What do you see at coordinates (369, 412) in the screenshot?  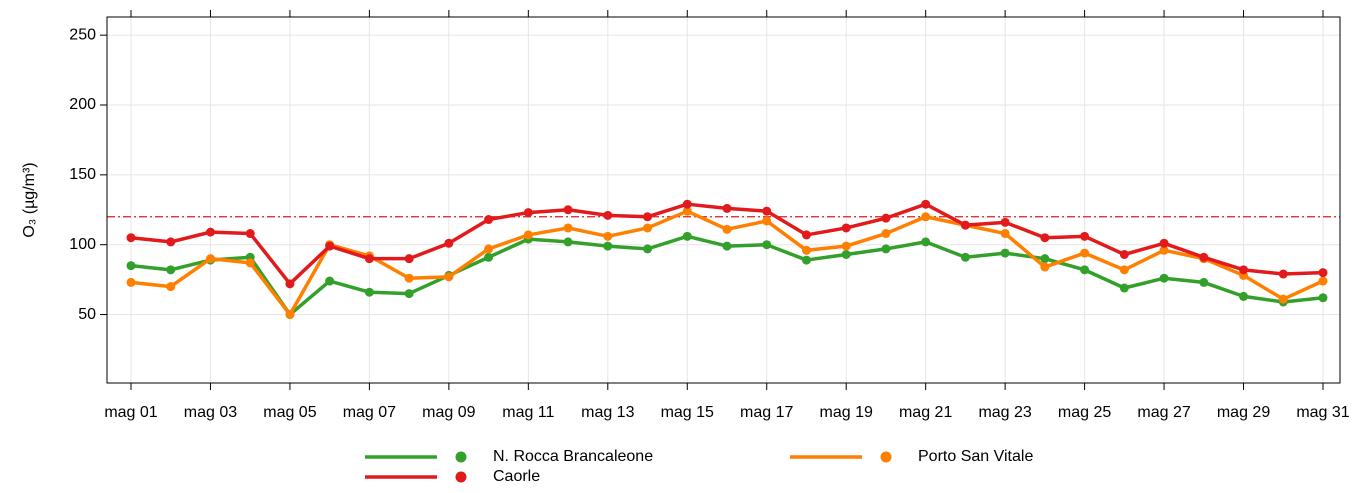 I see `x-tick-label: mag 07` at bounding box center [369, 412].